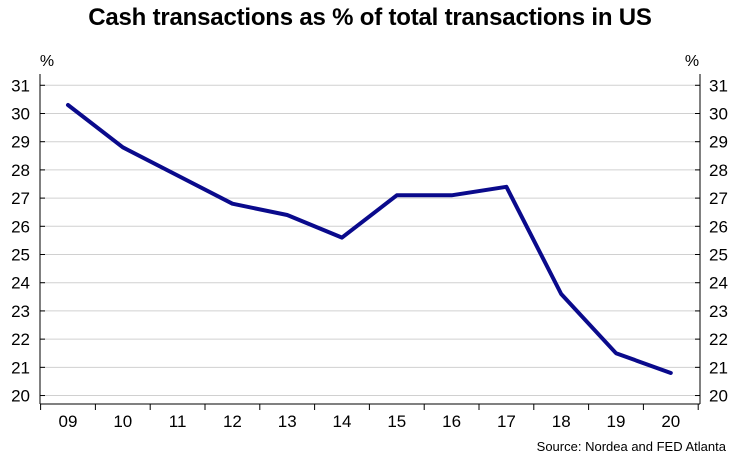  Describe the element at coordinates (692, 61) in the screenshot. I see `y-unit-right: %` at that location.